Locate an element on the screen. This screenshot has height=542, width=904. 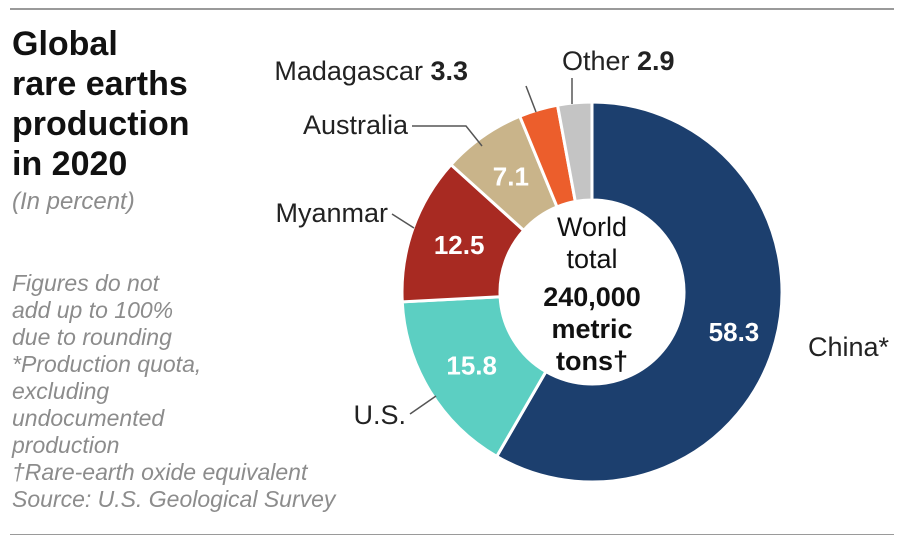
center-line-world: World is located at coordinates (592, 227).